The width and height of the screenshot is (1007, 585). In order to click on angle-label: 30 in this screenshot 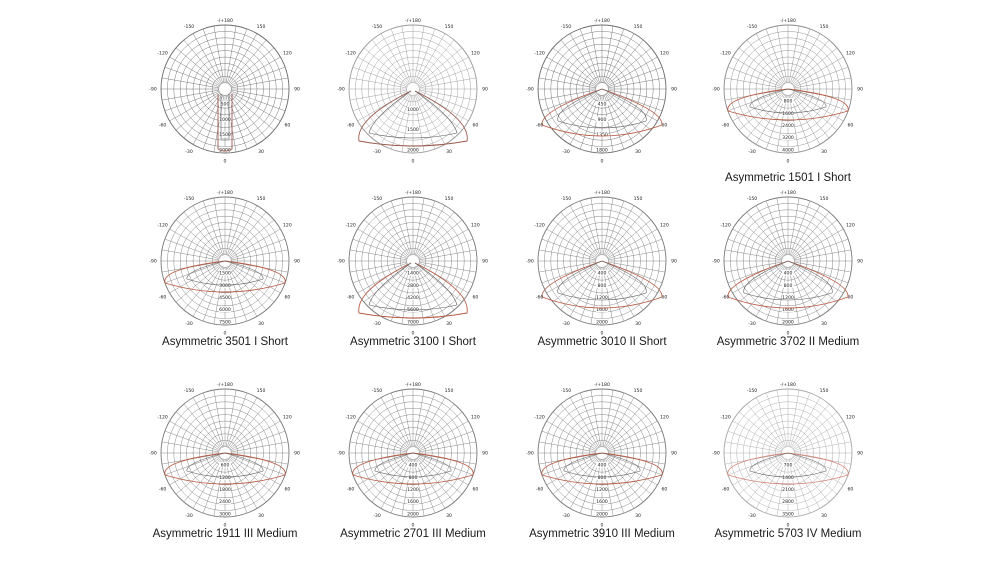, I will do `click(638, 516)`.